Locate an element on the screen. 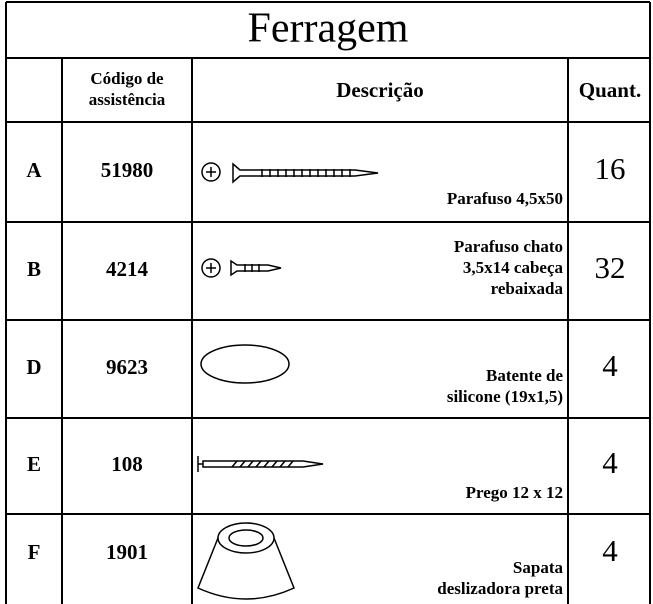 The height and width of the screenshot is (604, 653). nail is located at coordinates (260, 464).